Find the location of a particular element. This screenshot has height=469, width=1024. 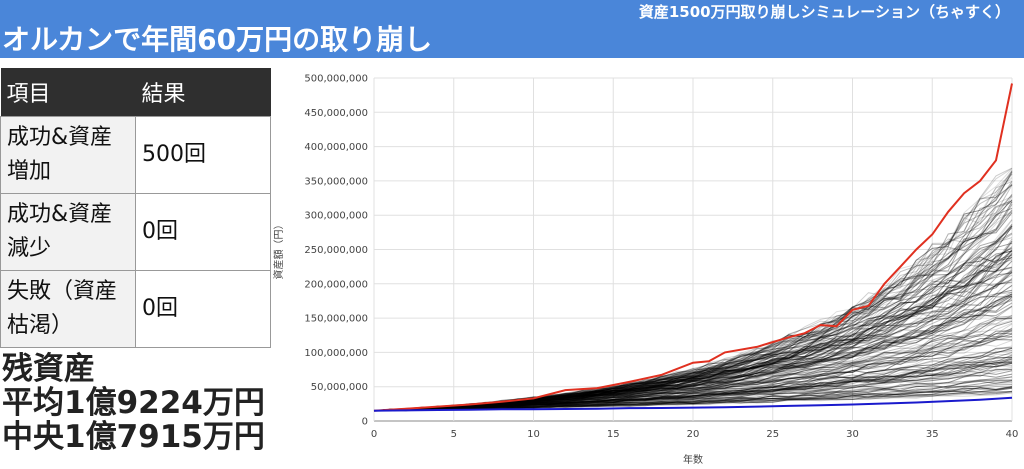

x-tick-label: 25 is located at coordinates (772, 434).